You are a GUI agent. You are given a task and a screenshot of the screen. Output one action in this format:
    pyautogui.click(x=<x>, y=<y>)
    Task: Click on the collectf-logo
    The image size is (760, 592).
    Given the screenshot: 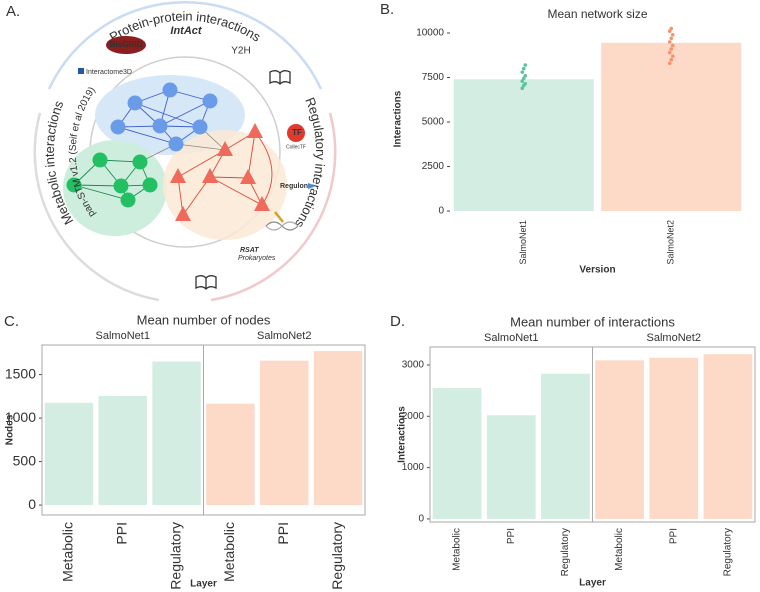 What is the action you would take?
    pyautogui.click(x=296, y=133)
    